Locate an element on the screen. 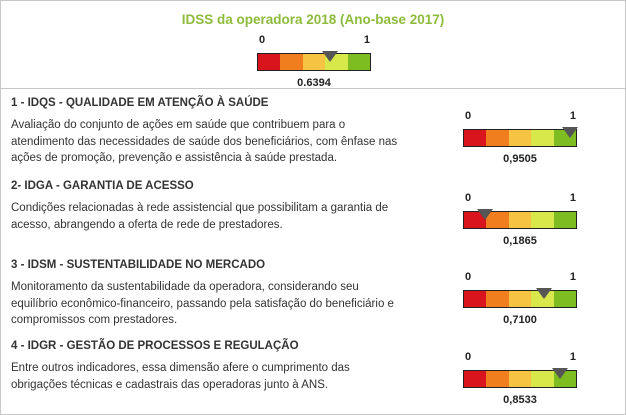 The image size is (626, 415). gauge-value: 0.6394 is located at coordinates (314, 83).